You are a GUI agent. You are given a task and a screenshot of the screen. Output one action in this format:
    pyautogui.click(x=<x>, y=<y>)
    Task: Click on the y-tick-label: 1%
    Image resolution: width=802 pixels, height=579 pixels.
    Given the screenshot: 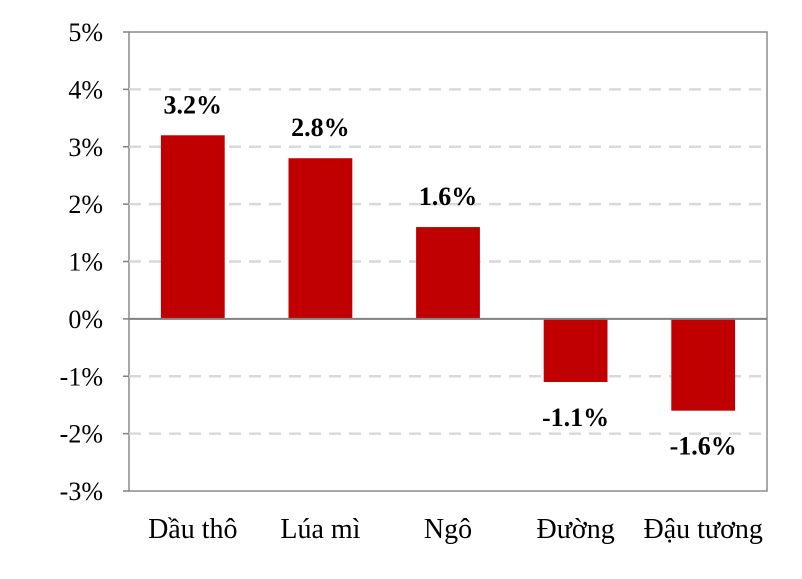 What is the action you would take?
    pyautogui.click(x=85, y=262)
    